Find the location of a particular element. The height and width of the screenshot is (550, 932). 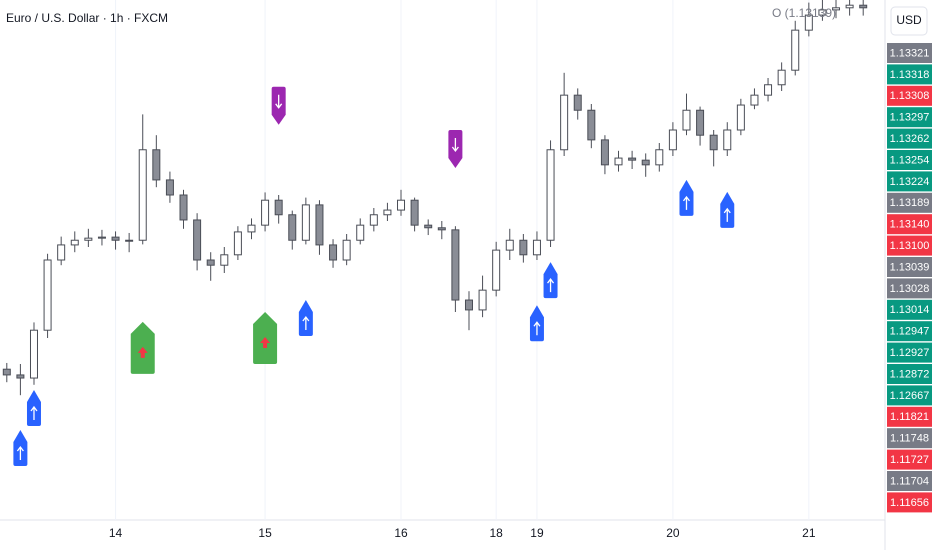

price-label: 1.13254 is located at coordinates (910, 160).